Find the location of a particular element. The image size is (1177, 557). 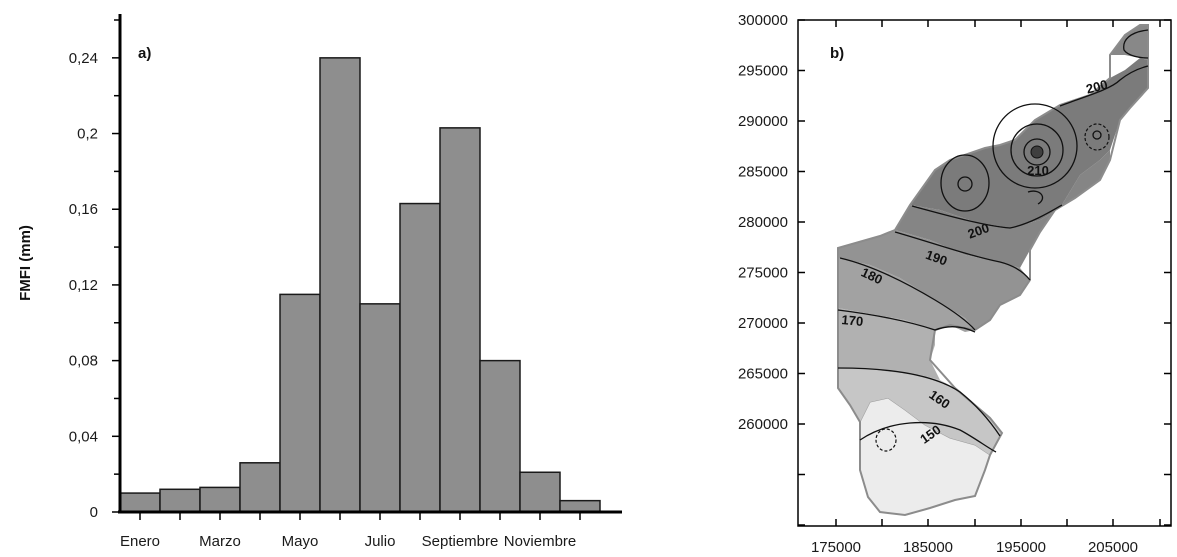

y-tick-label: 0,08 is located at coordinates (83, 361).